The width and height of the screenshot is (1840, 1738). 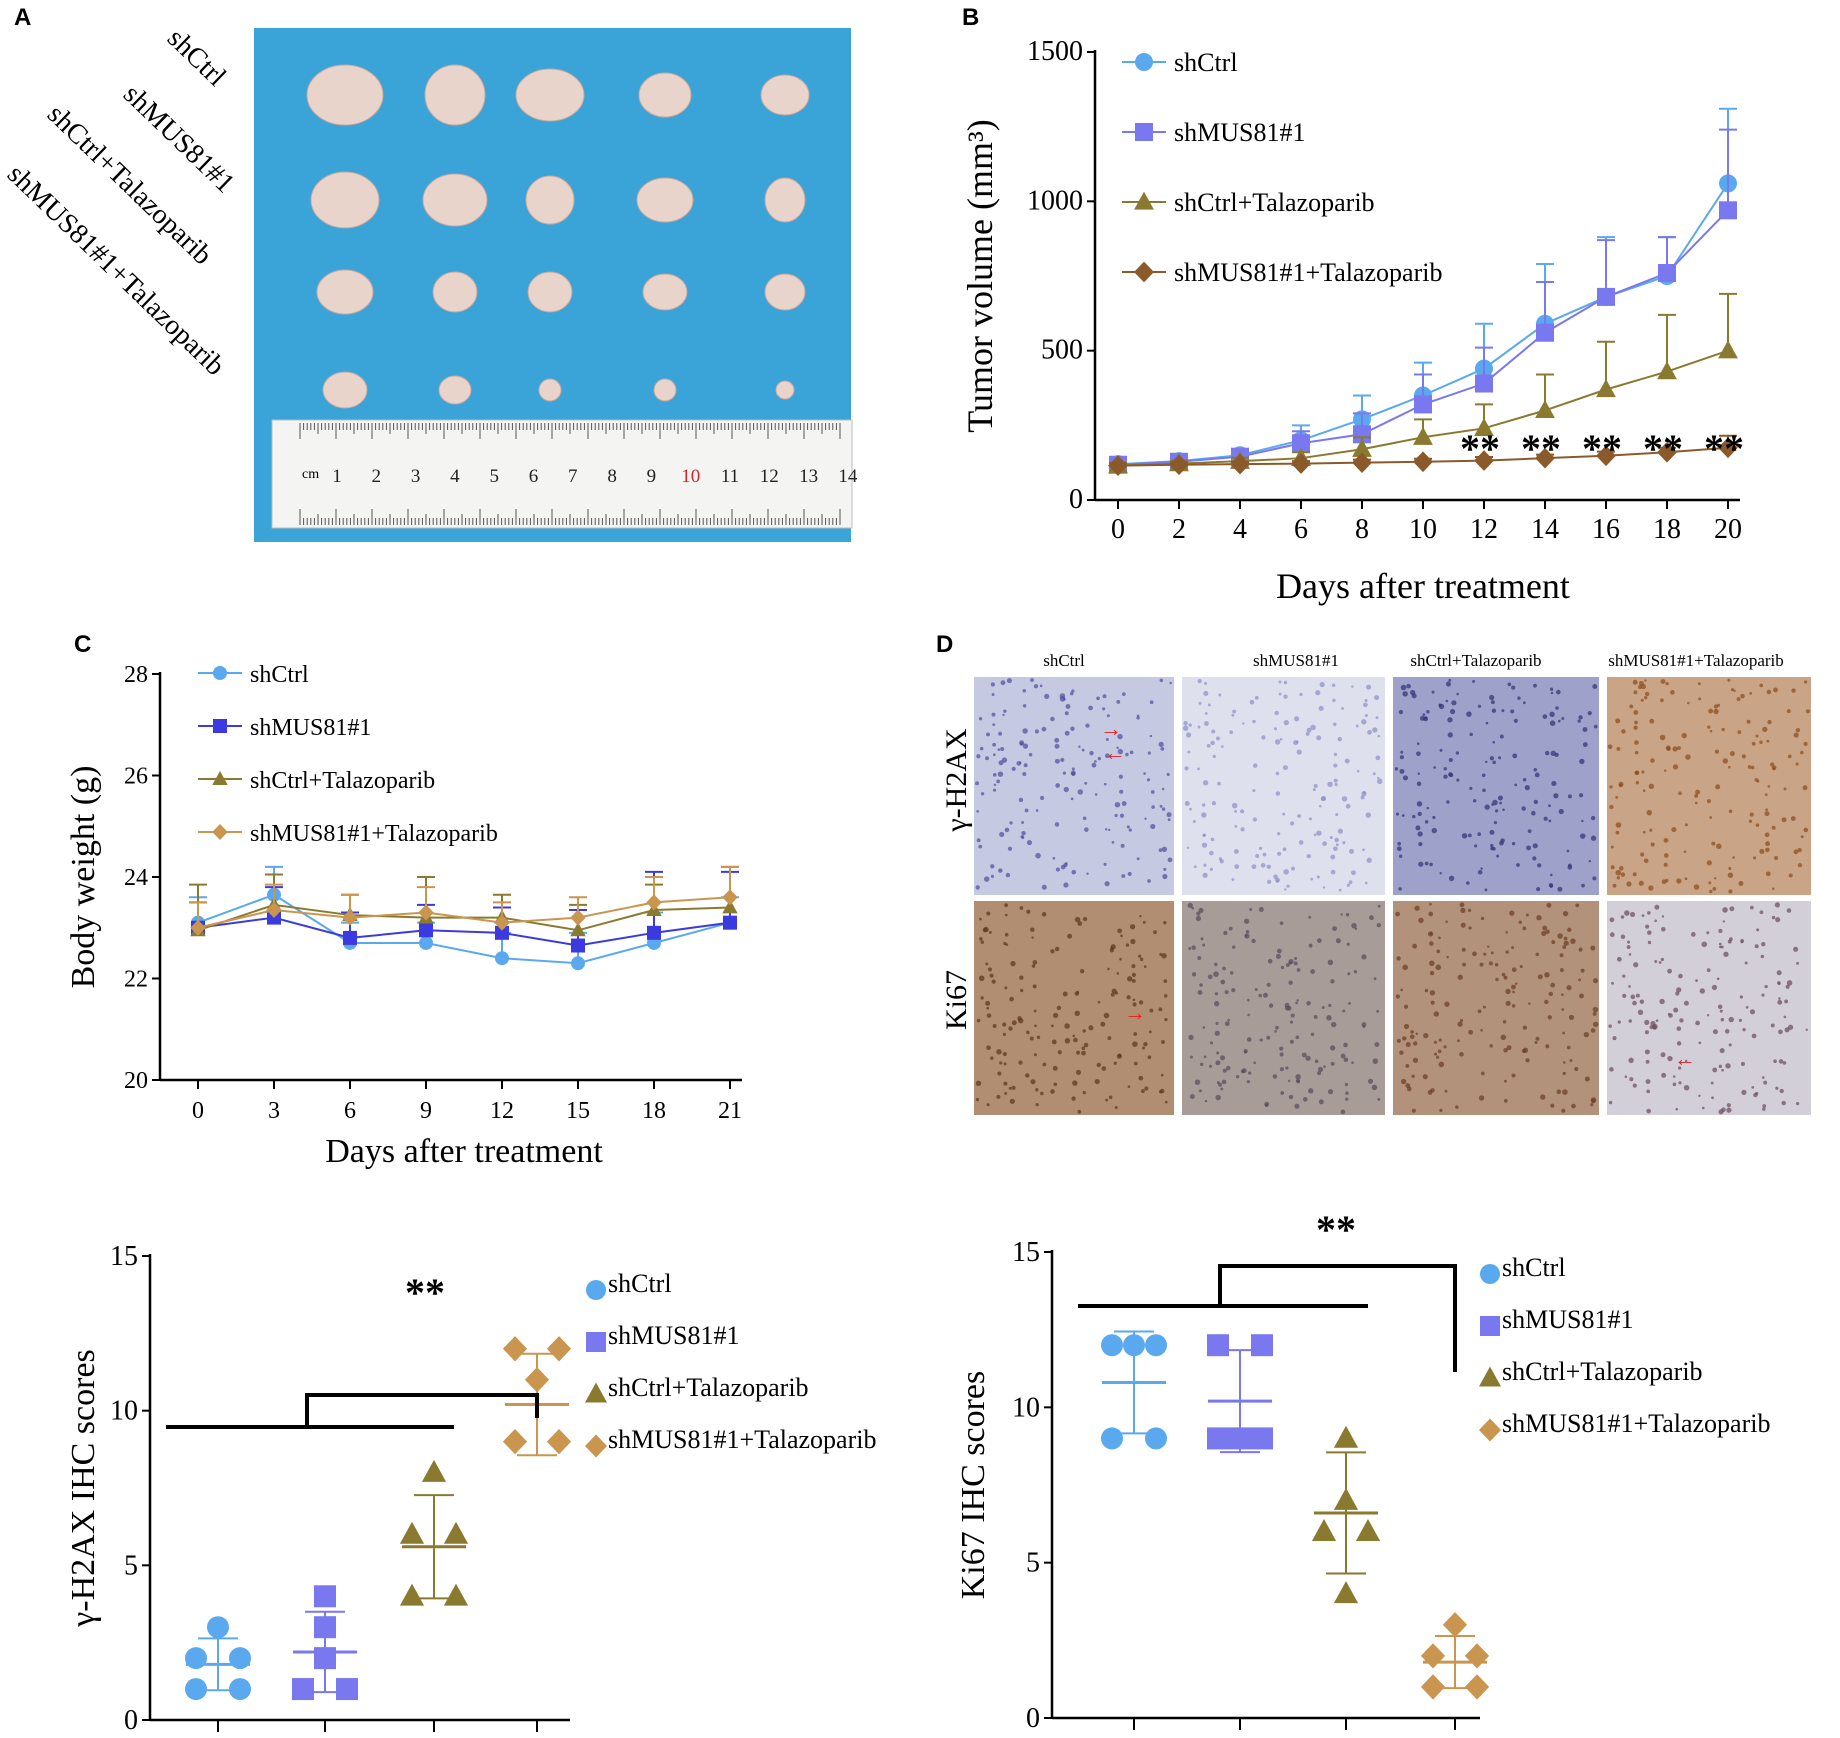 What do you see at coordinates (956, 1000) in the screenshot?
I see `panel-d-row-label-1: Ki67` at bounding box center [956, 1000].